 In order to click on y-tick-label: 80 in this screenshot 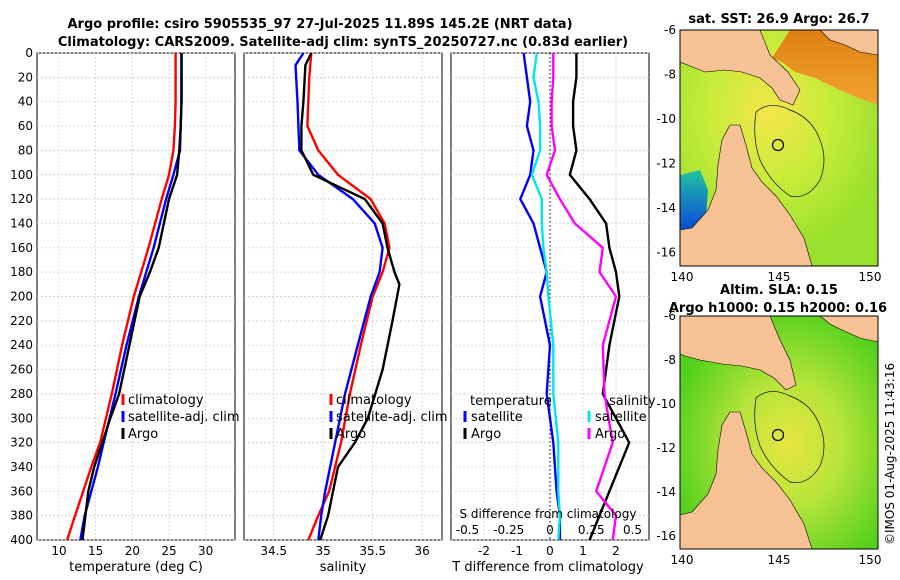, I will do `click(25, 150)`.